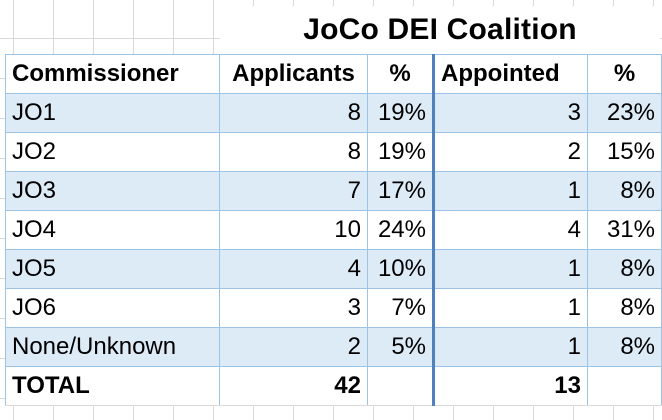  What do you see at coordinates (510, 386) in the screenshot?
I see `cell-total-appointed: 13` at bounding box center [510, 386].